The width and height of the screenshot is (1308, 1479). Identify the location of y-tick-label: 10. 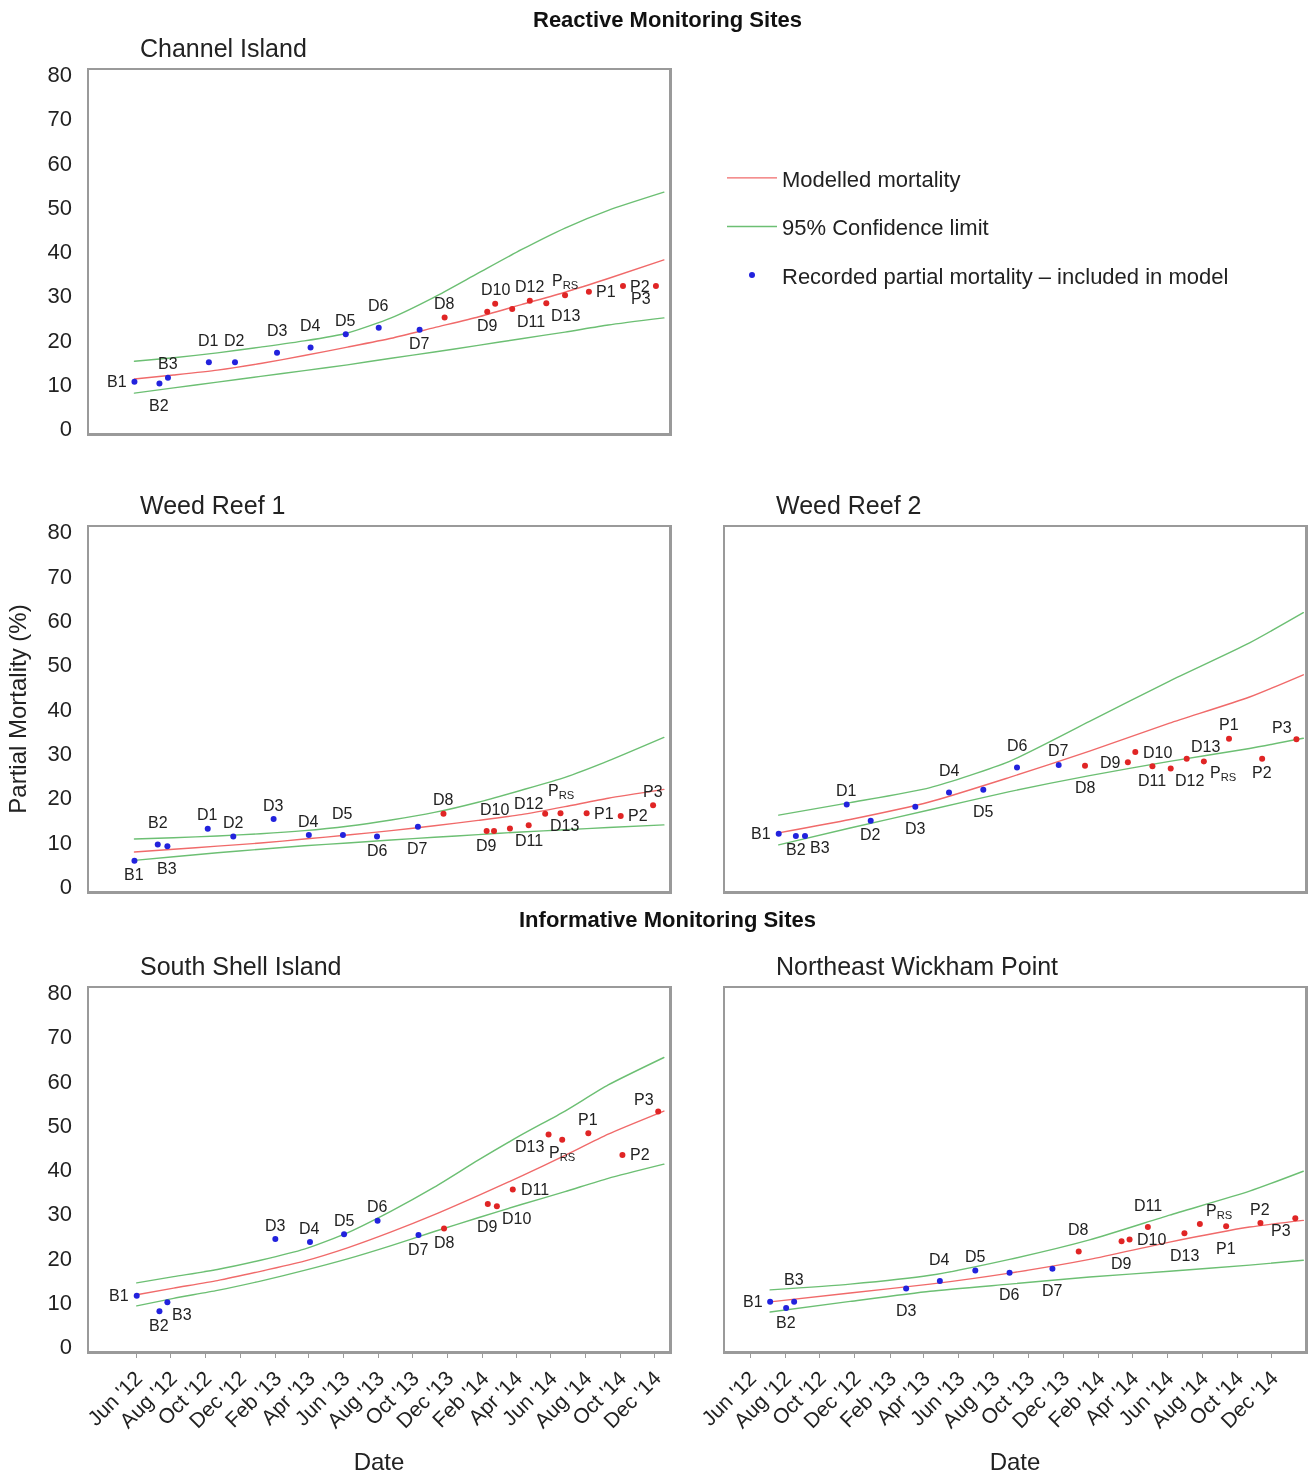
(60, 842).